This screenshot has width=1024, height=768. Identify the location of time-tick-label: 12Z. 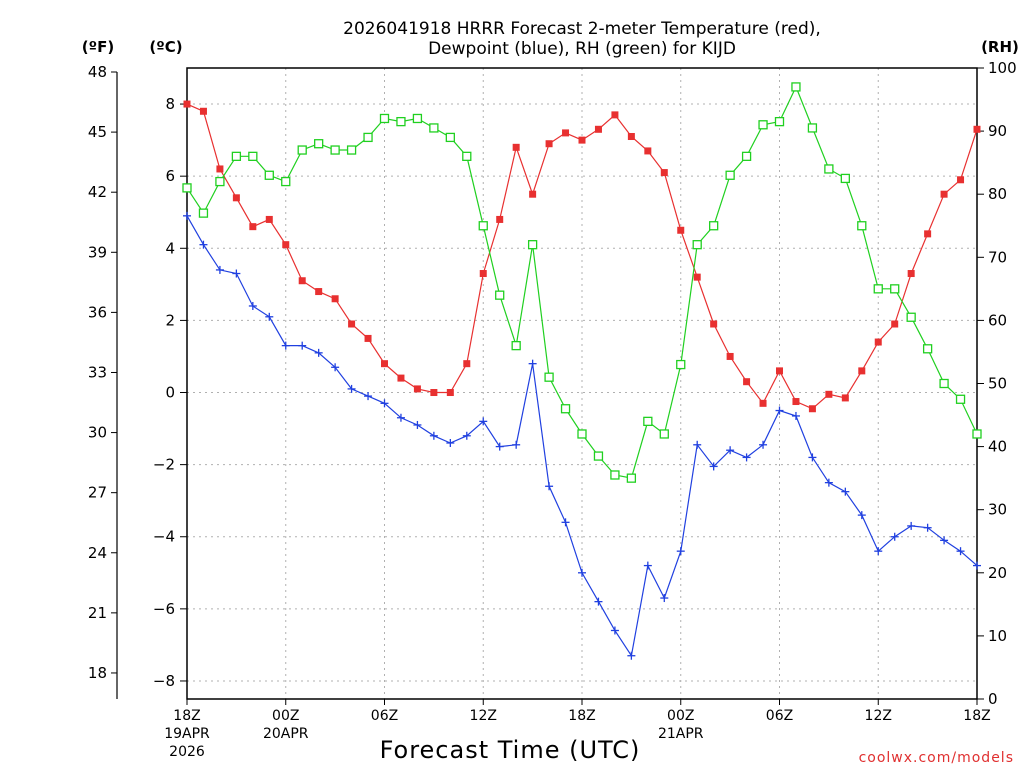
(483, 716).